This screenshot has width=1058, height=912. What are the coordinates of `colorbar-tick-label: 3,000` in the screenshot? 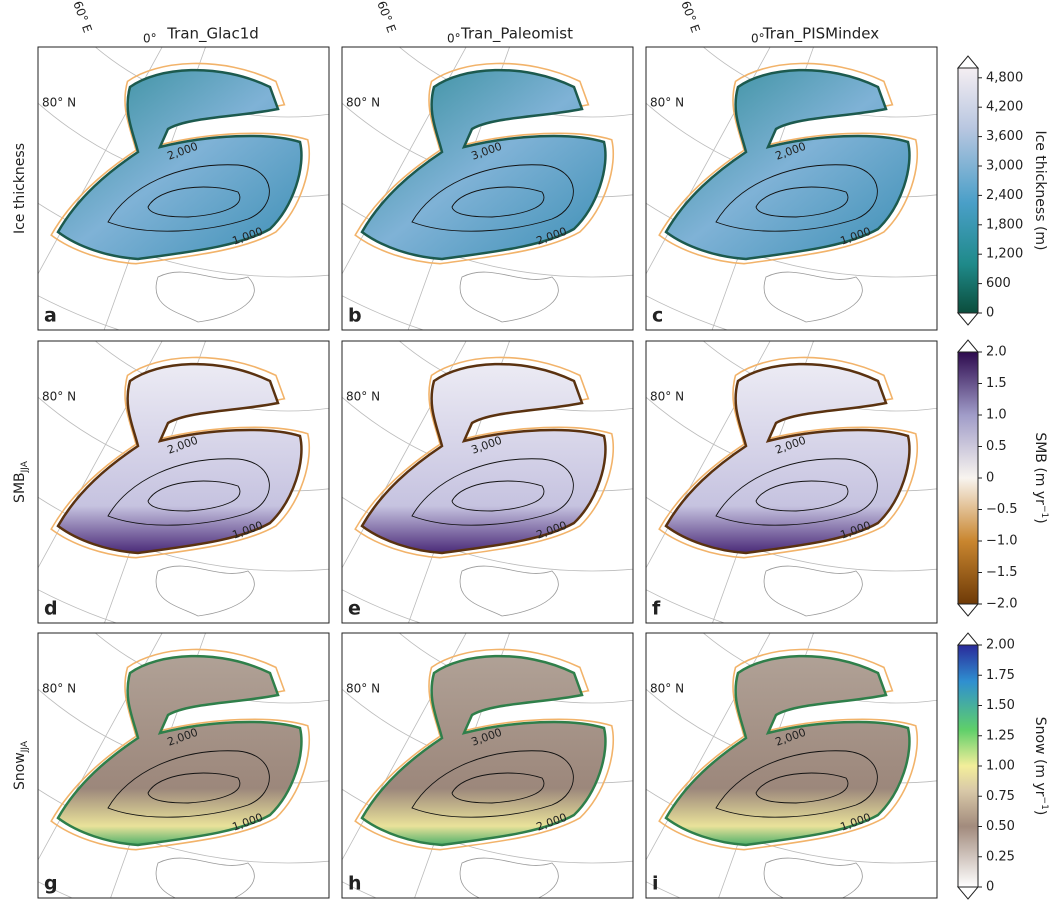 It's located at (1004, 166).